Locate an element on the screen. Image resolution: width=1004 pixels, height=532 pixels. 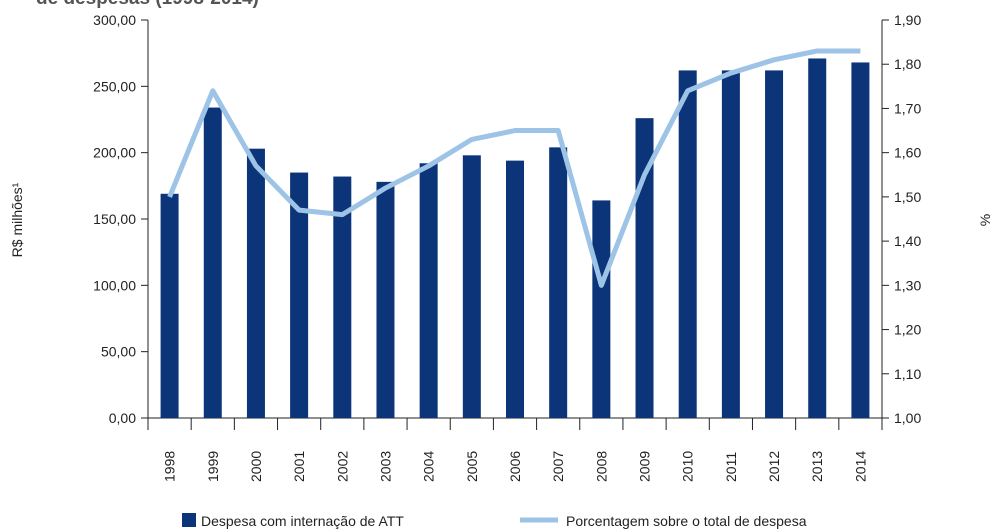
x-tick-label: 1999 is located at coordinates (213, 466).